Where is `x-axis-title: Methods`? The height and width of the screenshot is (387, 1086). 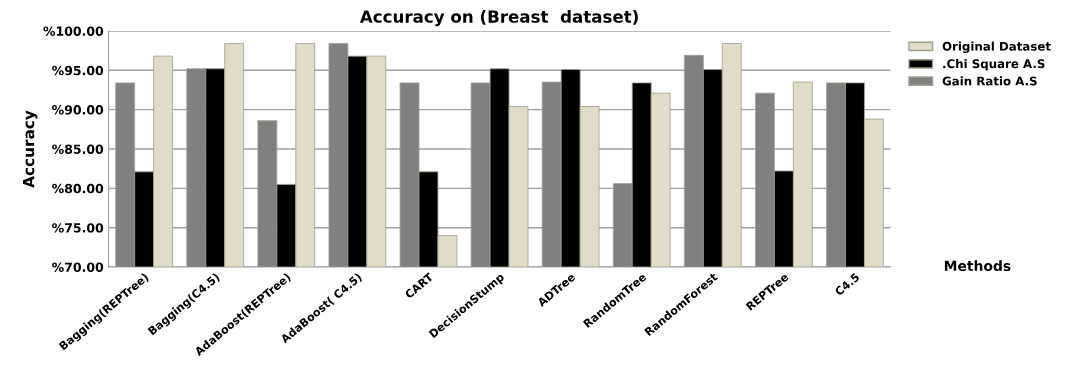 x-axis-title: Methods is located at coordinates (977, 266).